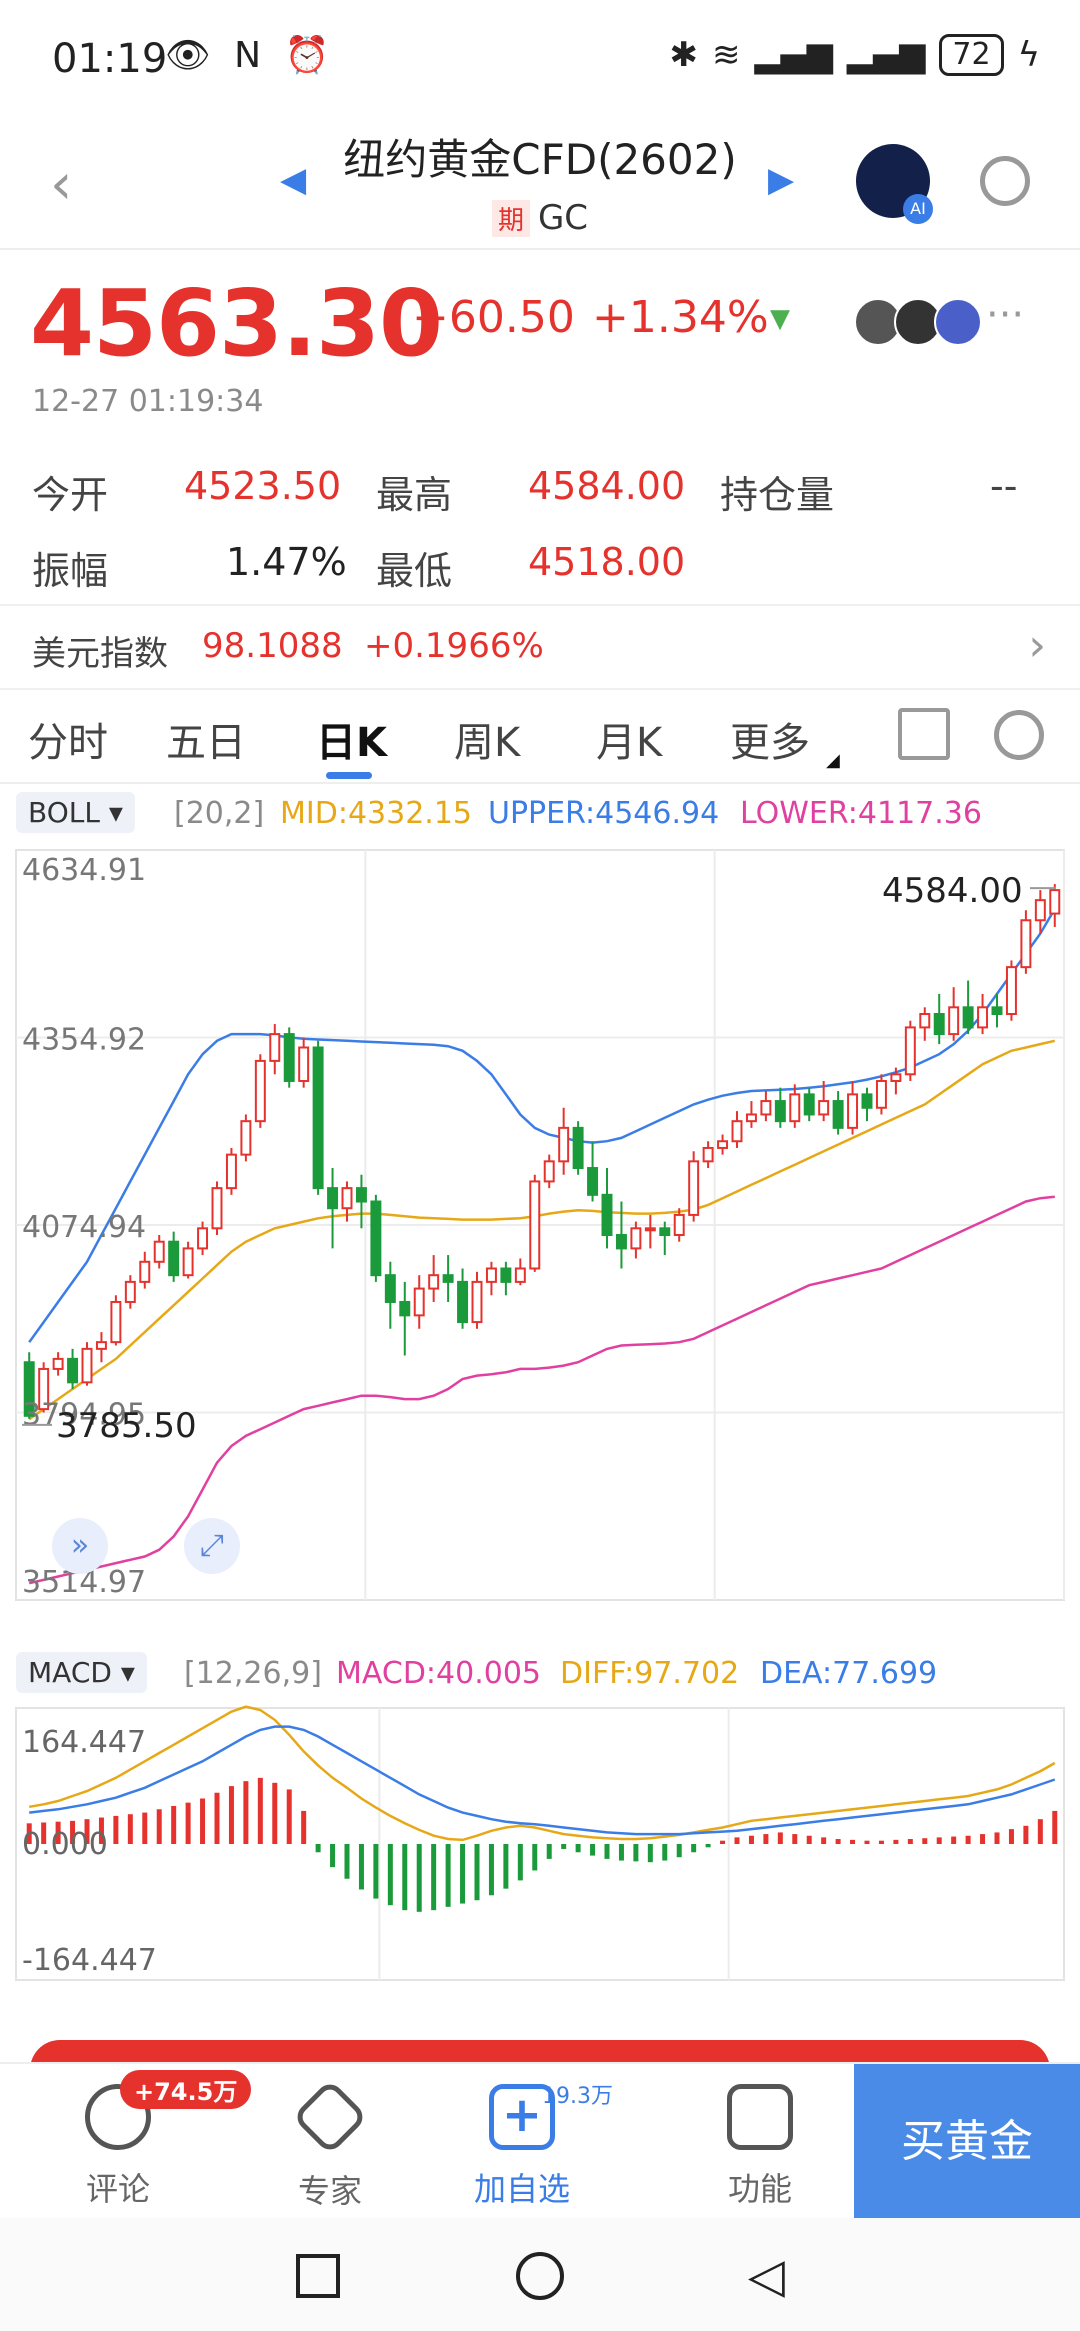 This screenshot has height=2331, width=1080. I want to click on dollar-index-label: 美元指数, so click(100, 654).